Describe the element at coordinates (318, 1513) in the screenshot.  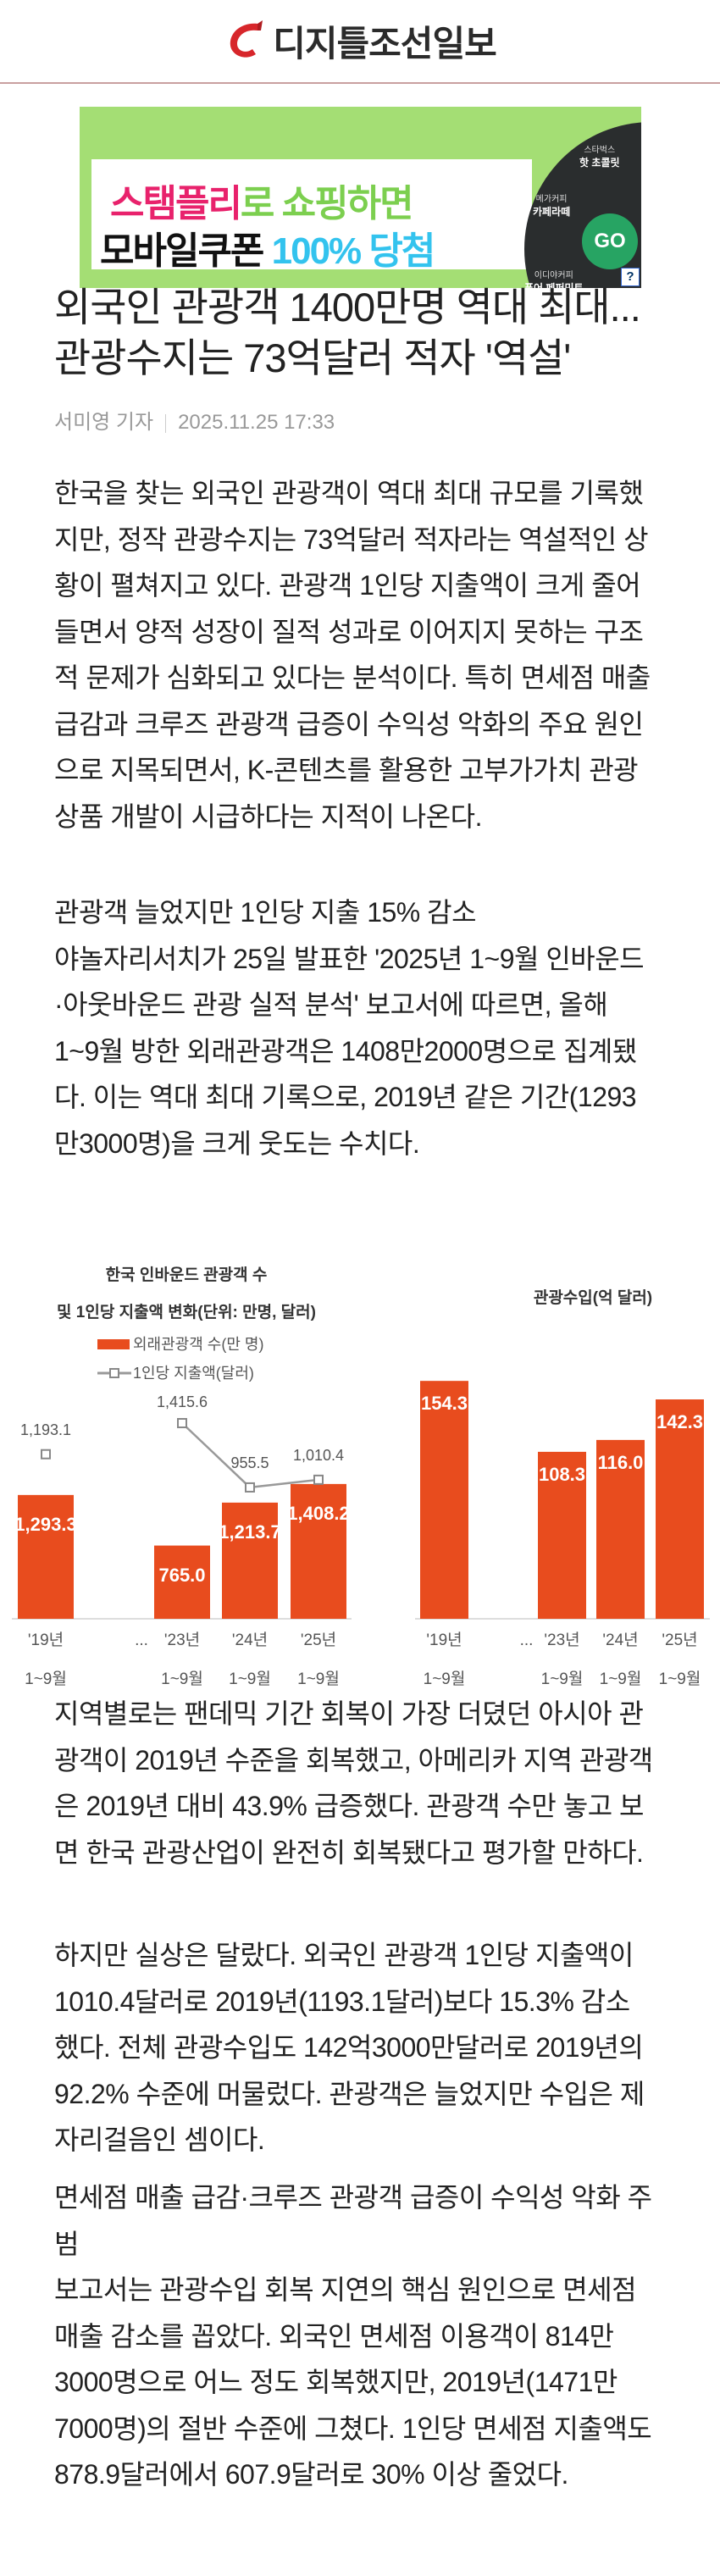
I see `bar-value-label: 1,408.2` at that location.